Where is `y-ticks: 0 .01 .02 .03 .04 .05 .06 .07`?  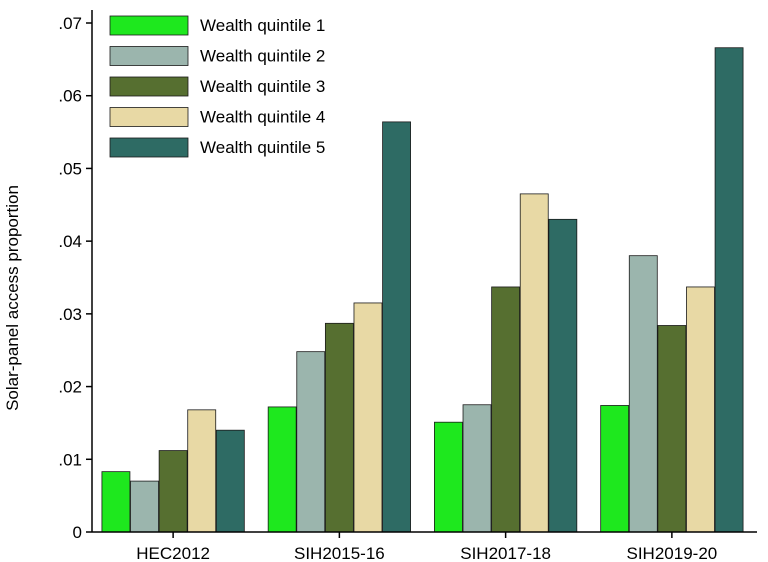
y-ticks: 0 .01 .02 .03 .04 .05 .06 .07 is located at coordinates (75, 278).